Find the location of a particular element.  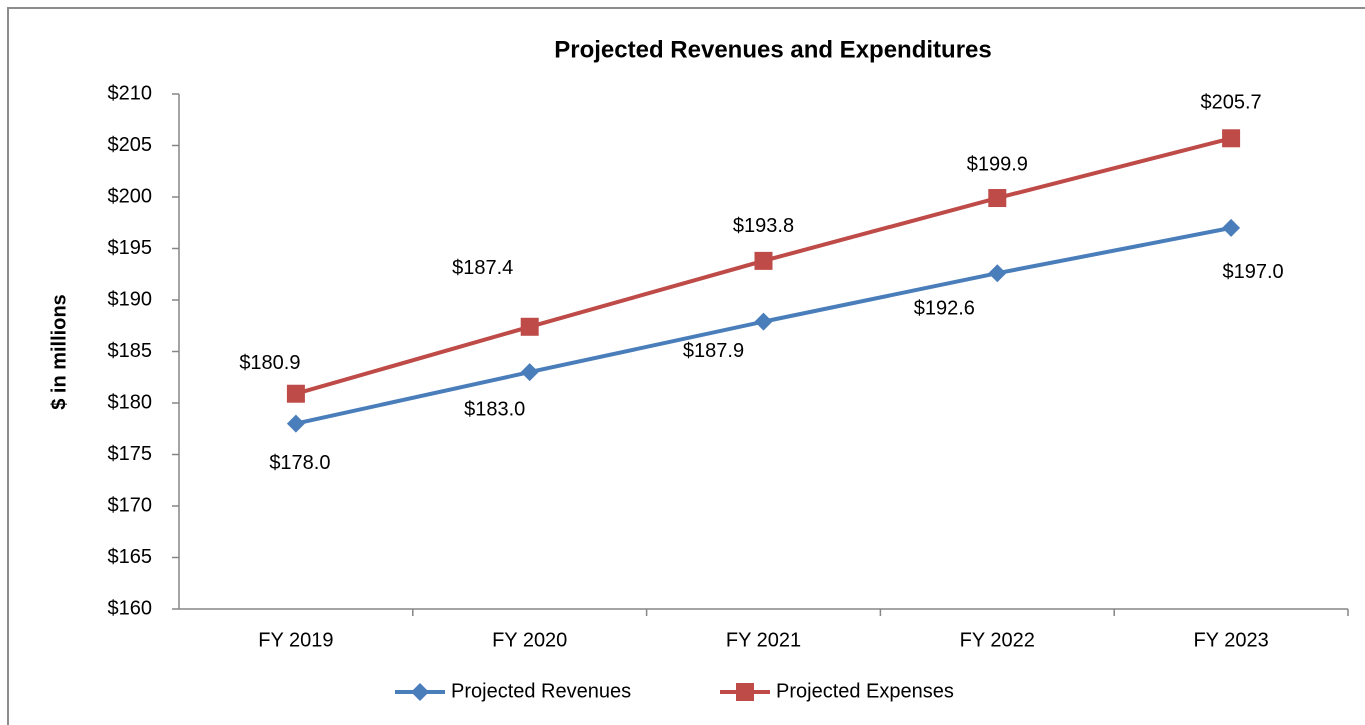

y-tick-label: $170 is located at coordinates (130, 505).